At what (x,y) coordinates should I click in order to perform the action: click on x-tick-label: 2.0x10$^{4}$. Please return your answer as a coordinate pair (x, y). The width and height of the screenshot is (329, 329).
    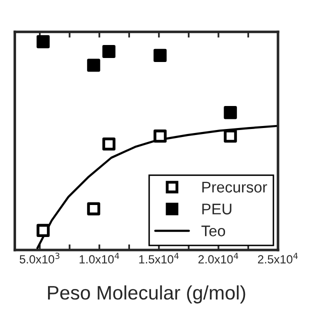
    Looking at the image, I should click on (218, 258).